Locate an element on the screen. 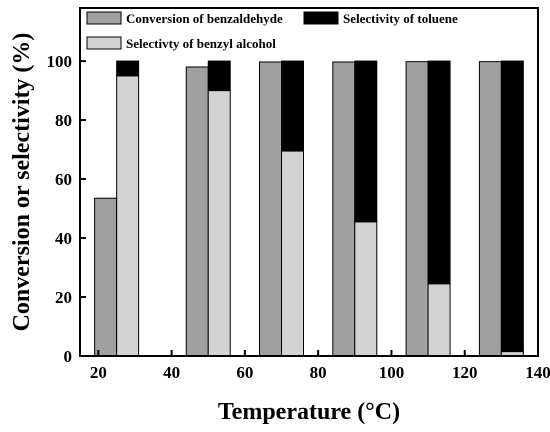 The width and height of the screenshot is (550, 432). legend-swatch-toluene is located at coordinates (321, 18).